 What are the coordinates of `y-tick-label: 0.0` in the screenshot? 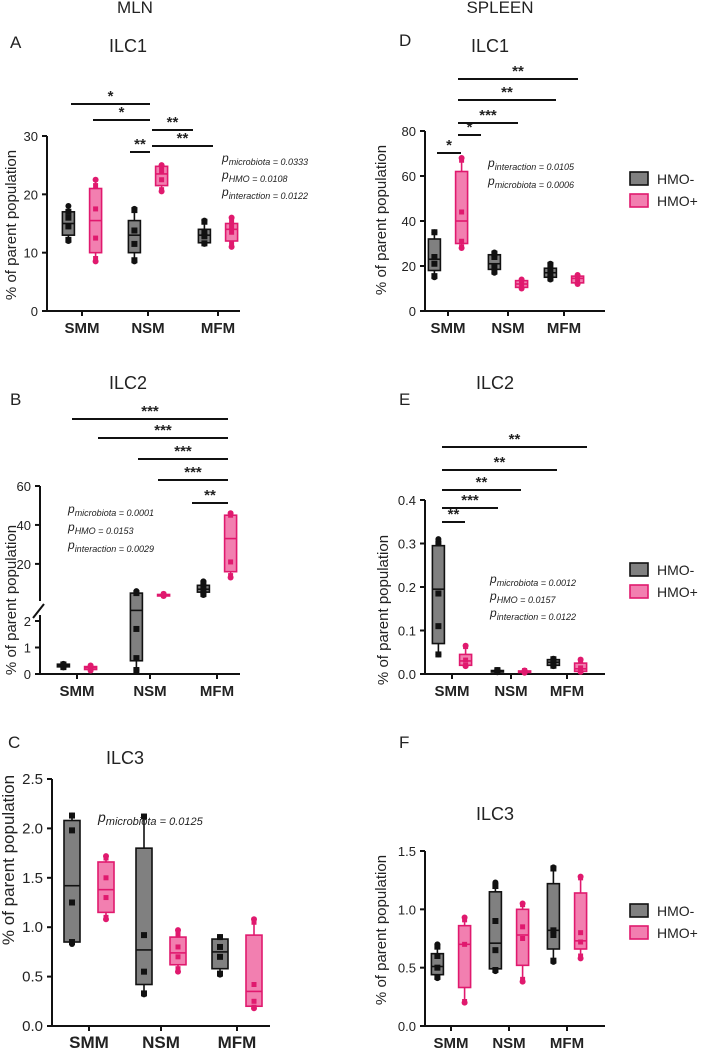 It's located at (407, 1026).